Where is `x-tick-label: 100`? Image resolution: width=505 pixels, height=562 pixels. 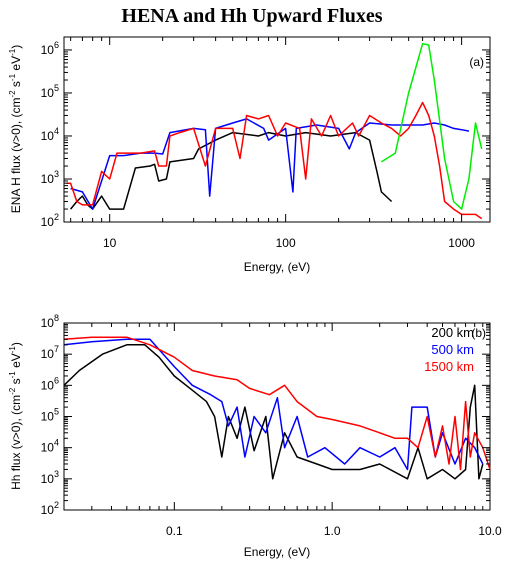 x-tick-label: 100 is located at coordinates (286, 243).